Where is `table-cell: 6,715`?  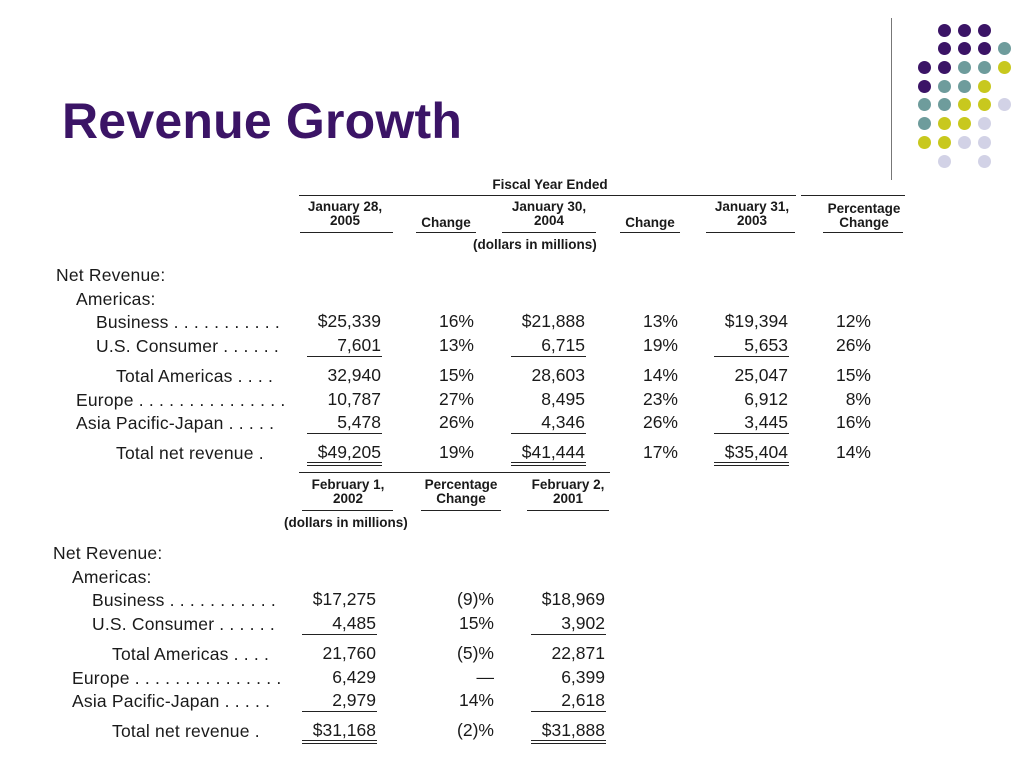
table-cell: 6,715 is located at coordinates (563, 345).